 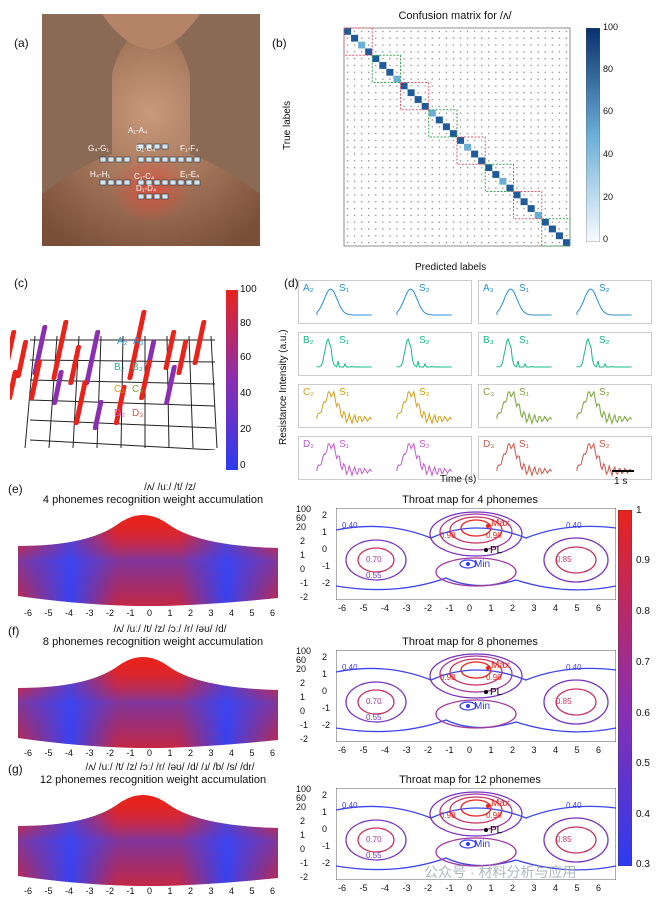 What do you see at coordinates (100, 174) in the screenshot?
I see `sensor-label-h: H₄-H₁` at bounding box center [100, 174].